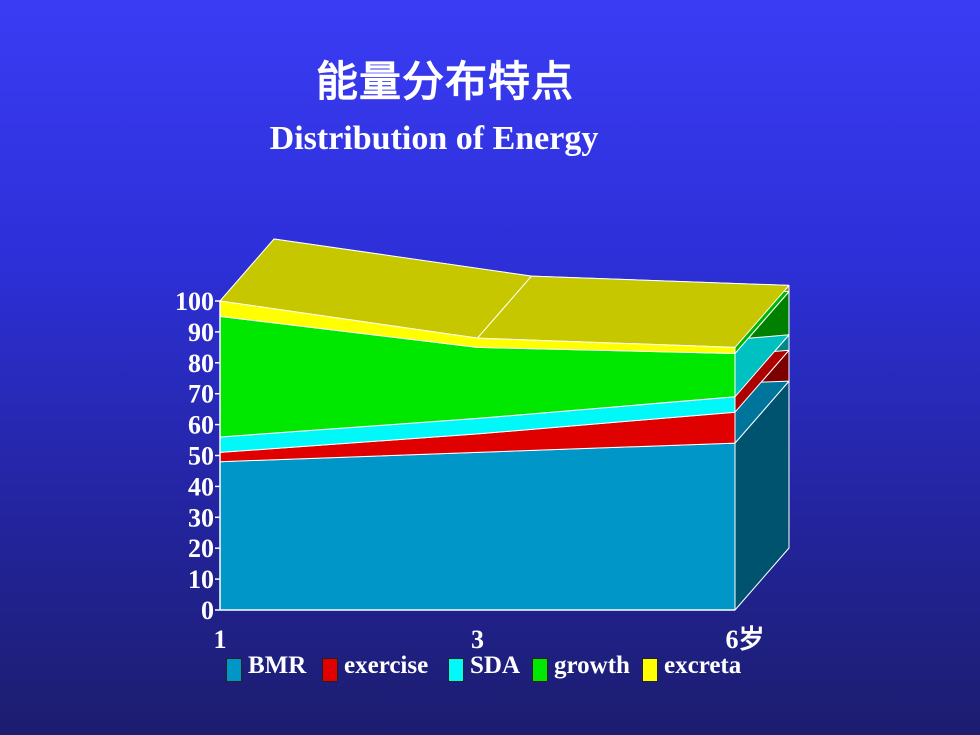  What do you see at coordinates (477, 639) in the screenshot?
I see `x-tick-label: 3` at bounding box center [477, 639].